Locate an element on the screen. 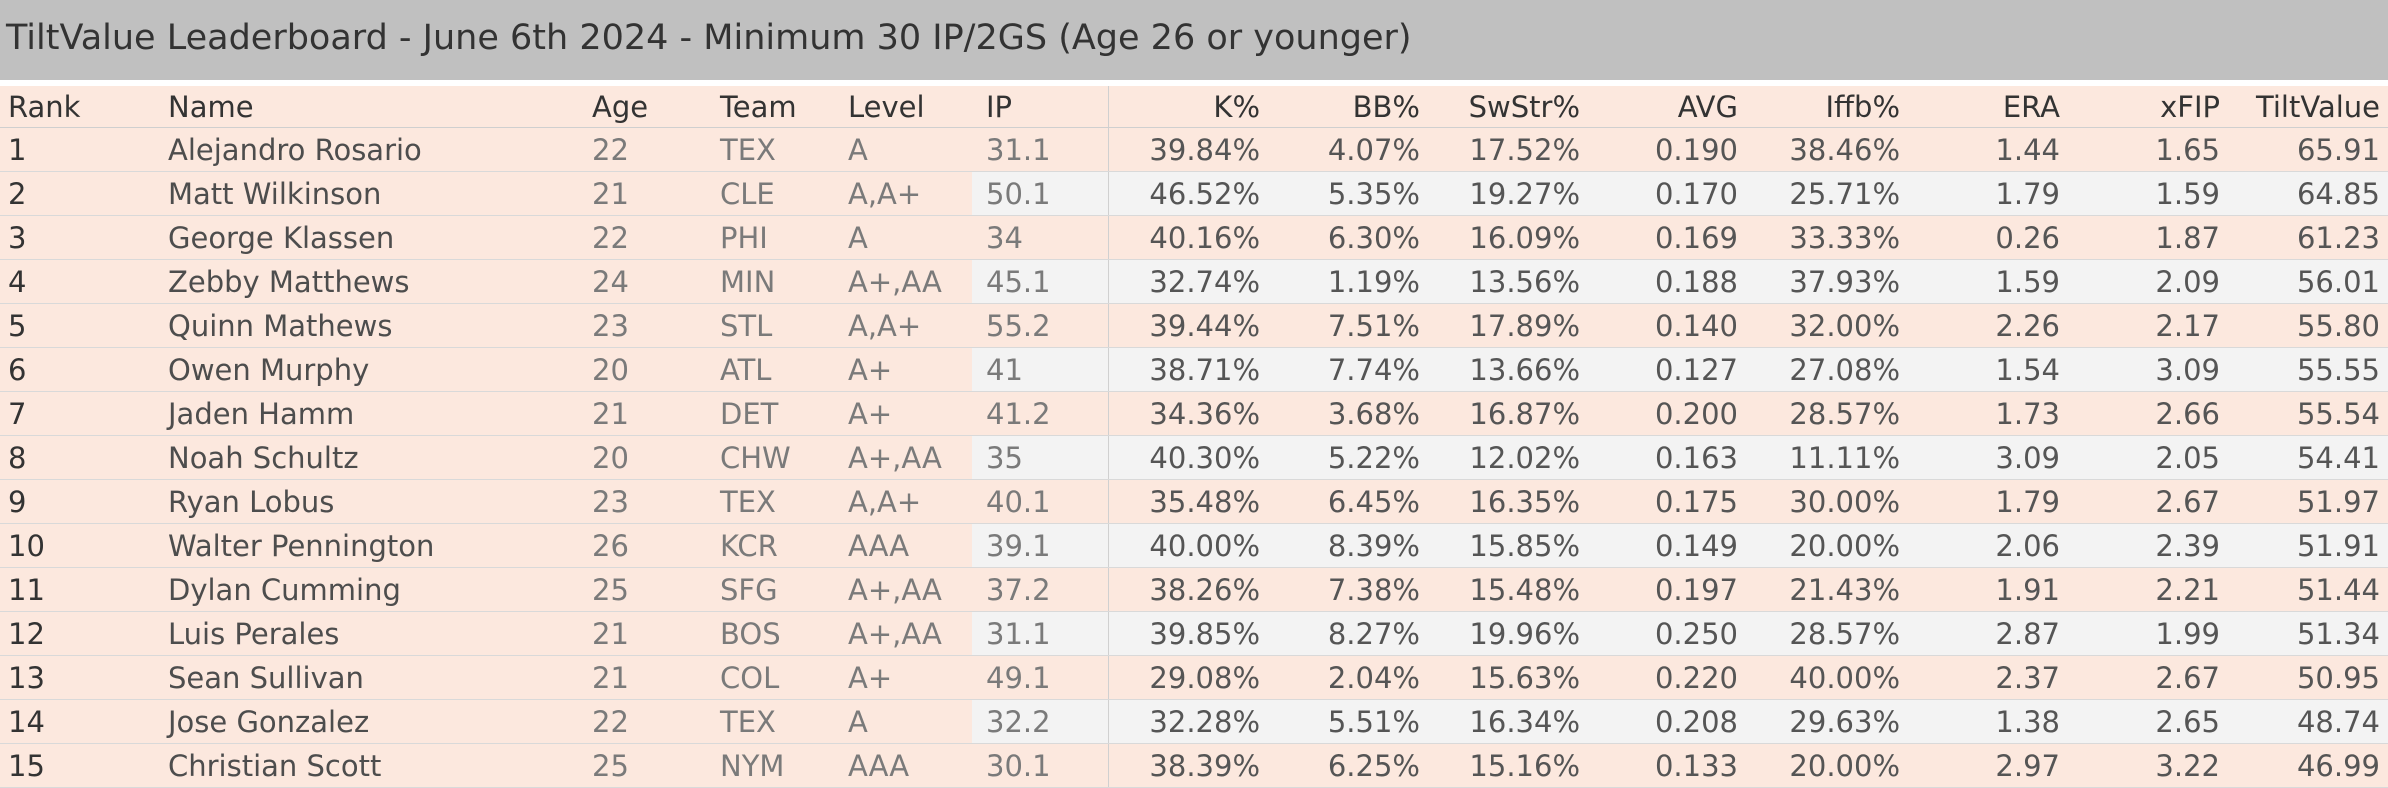 This screenshot has height=788, width=2388. cell-team: BOS is located at coordinates (750, 633).